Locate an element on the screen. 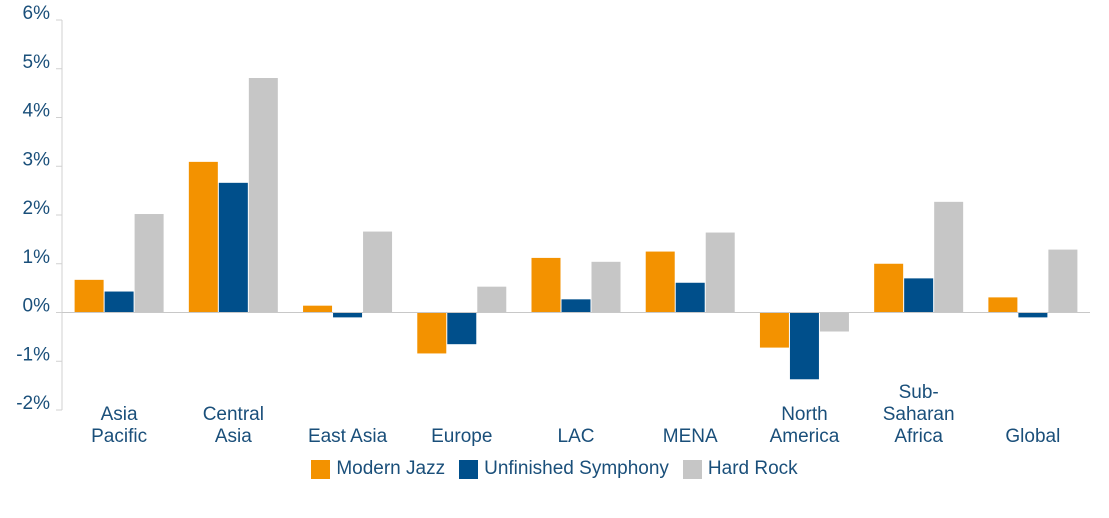 Image resolution: width=1109 pixels, height=518 pixels. legend-item: Modern Jazz is located at coordinates (378, 469).